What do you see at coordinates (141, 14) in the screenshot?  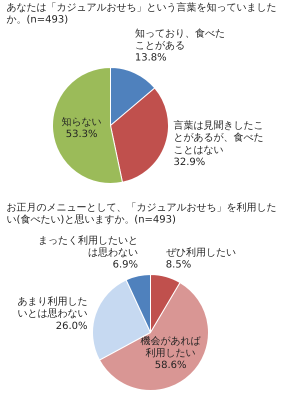 I see `chart-title: あなたは「カジュアルおせち」という言葉を知っていましたか。(n=493)` at bounding box center [141, 14].